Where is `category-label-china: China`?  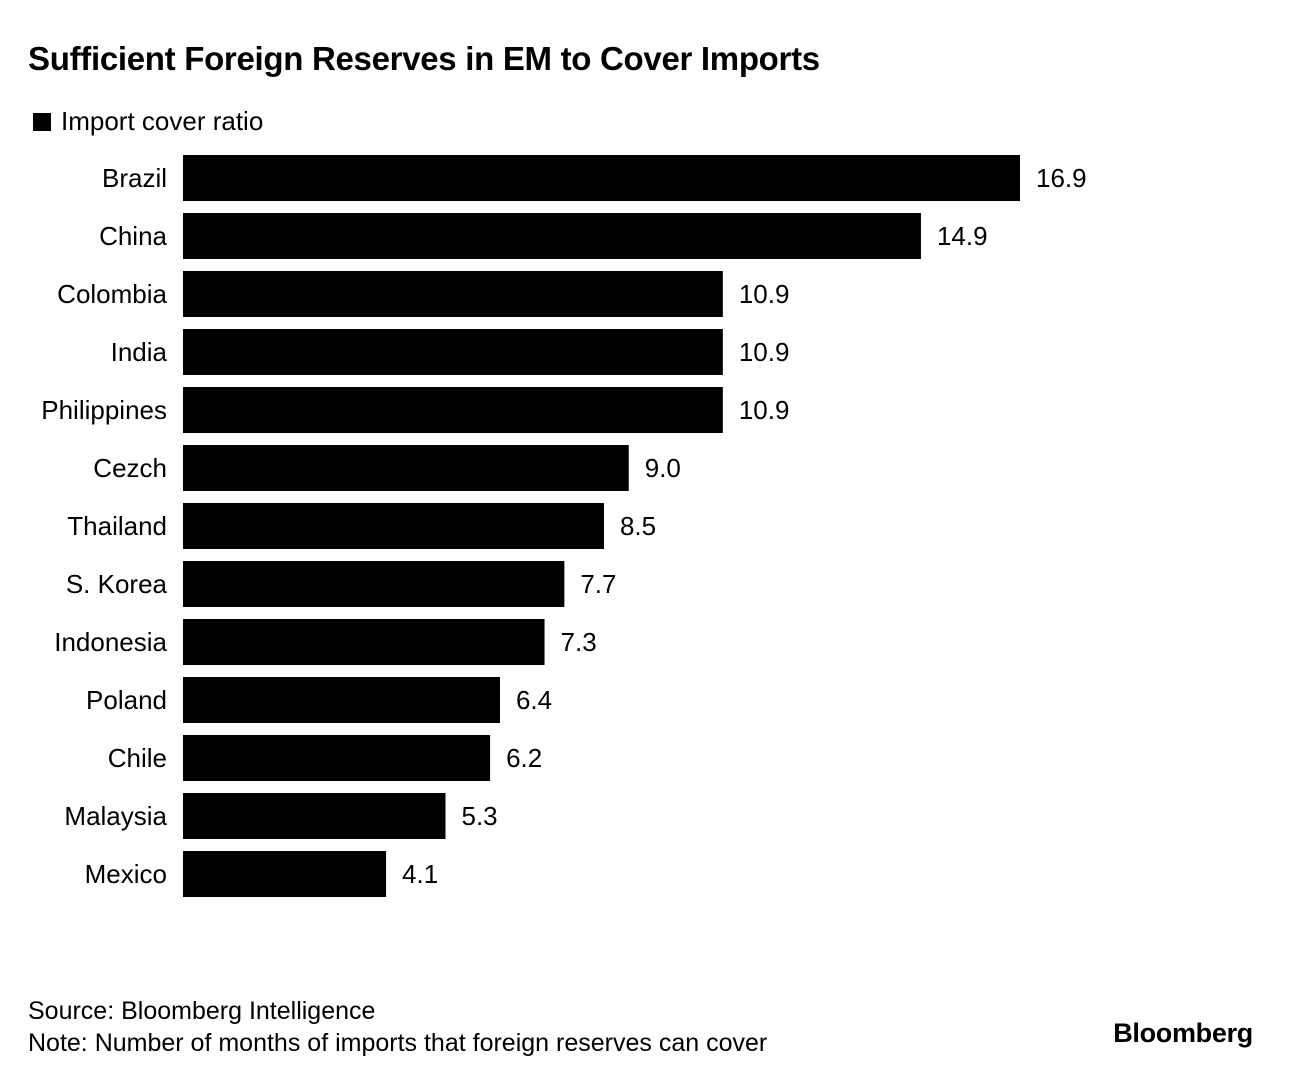 category-label-china: China is located at coordinates (133, 236).